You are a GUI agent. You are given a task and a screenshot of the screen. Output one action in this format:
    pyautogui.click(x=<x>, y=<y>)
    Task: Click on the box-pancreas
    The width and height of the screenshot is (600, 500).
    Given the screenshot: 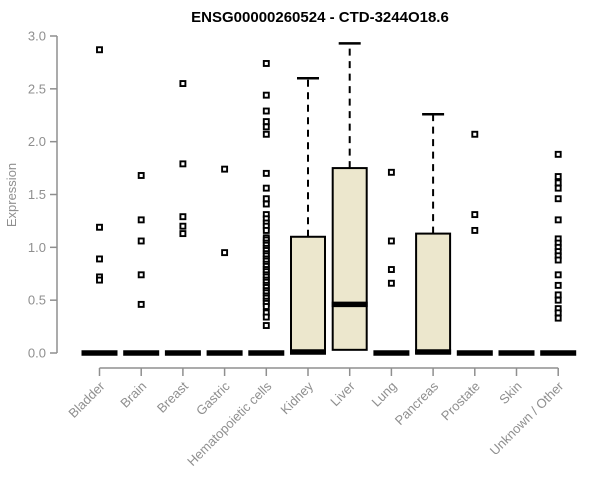 What is the action you would take?
    pyautogui.click(x=433, y=293)
    